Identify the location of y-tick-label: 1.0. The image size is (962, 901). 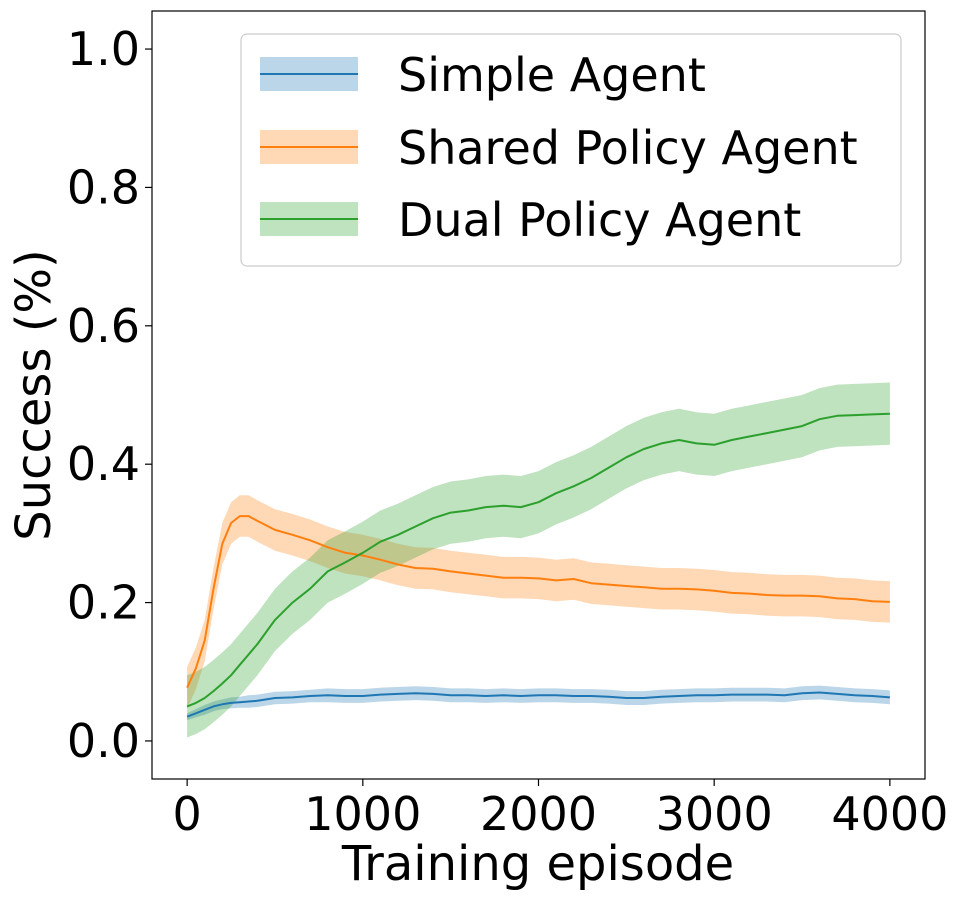
(103, 49).